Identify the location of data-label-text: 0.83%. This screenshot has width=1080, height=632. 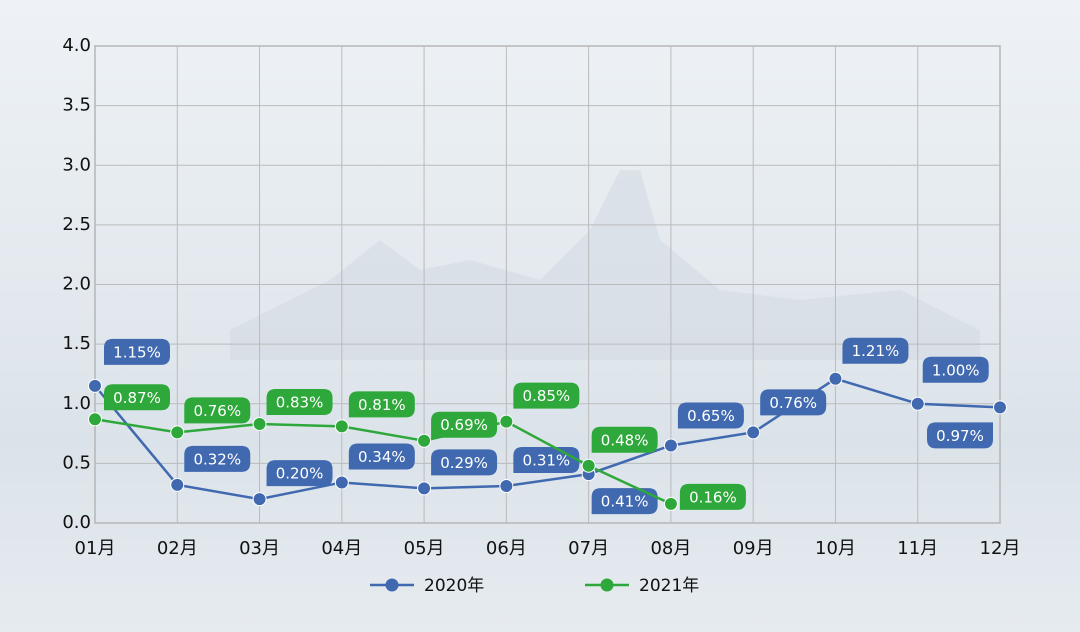
(300, 403).